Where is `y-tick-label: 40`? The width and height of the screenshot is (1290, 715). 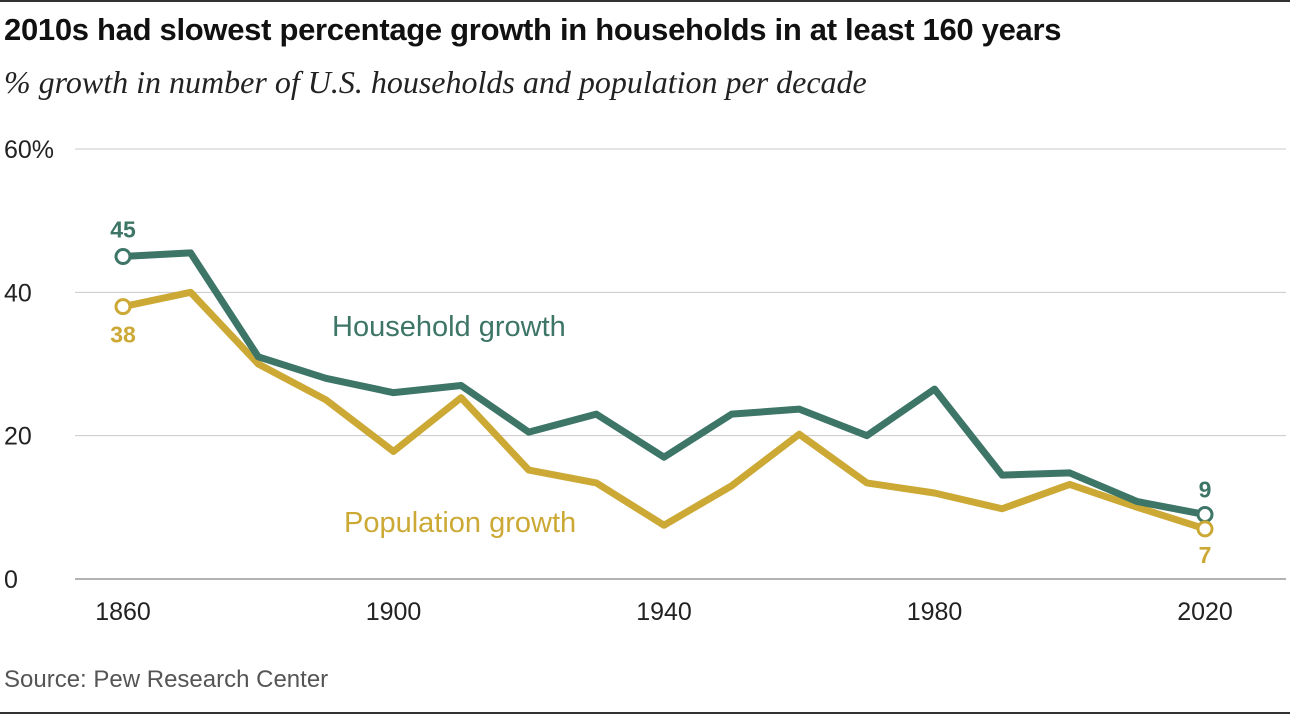 y-tick-label: 40 is located at coordinates (18, 293).